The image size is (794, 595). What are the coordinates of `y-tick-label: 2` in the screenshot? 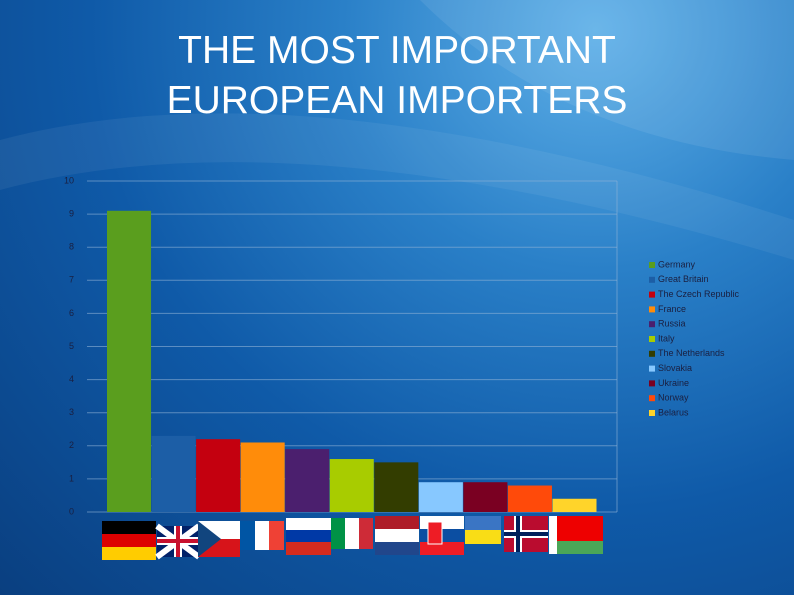 It's located at (71, 445).